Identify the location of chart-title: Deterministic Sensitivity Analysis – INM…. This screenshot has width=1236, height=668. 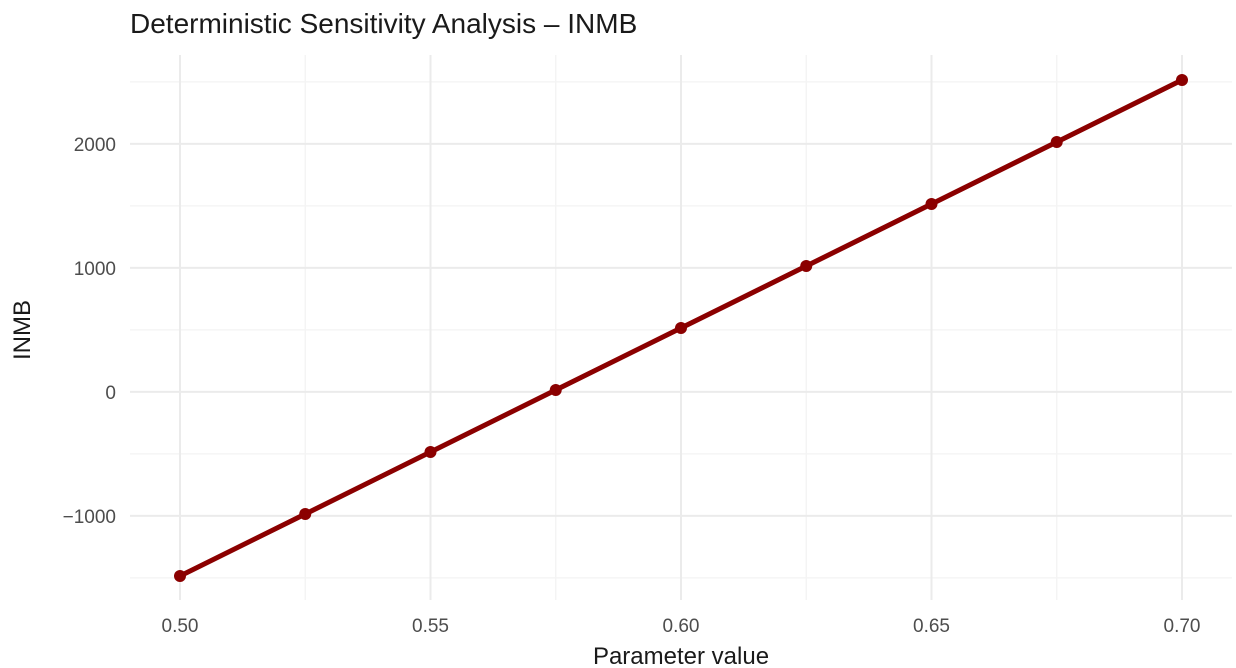
(383, 23).